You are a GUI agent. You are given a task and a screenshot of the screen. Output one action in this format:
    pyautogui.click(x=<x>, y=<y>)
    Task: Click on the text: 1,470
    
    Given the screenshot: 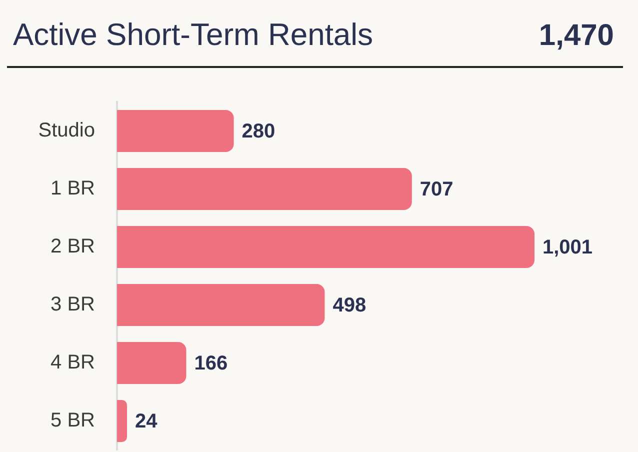 What is the action you would take?
    pyautogui.click(x=576, y=36)
    